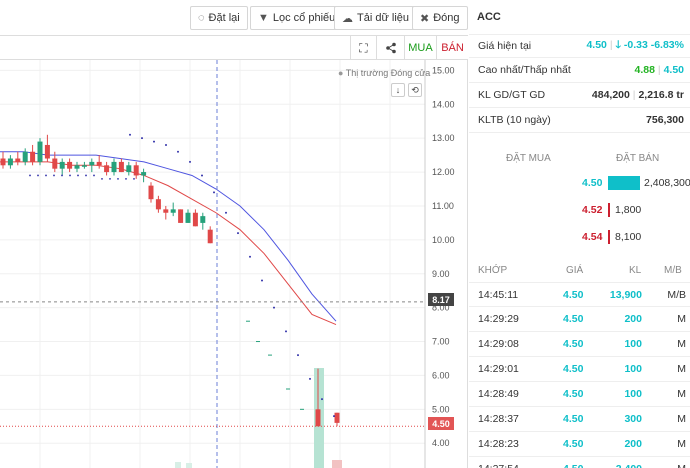  I want to click on fullscreen-icon: ⛶, so click(363, 47).